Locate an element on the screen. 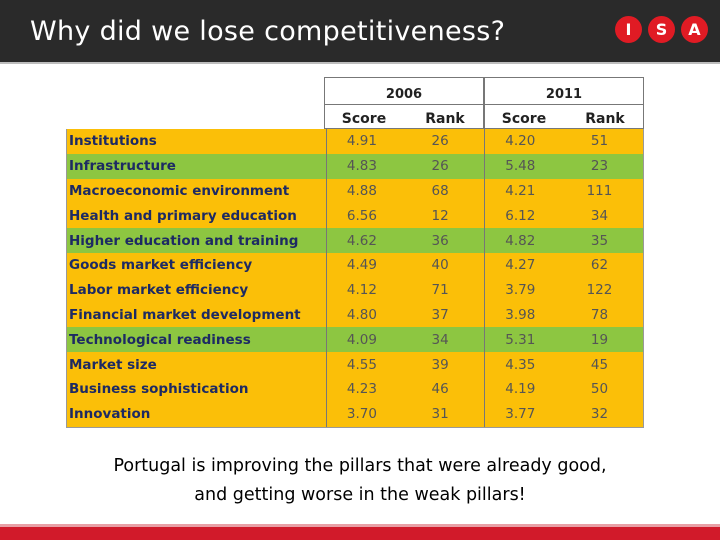 The height and width of the screenshot is (540, 720). rank-2006: 40 is located at coordinates (440, 265).